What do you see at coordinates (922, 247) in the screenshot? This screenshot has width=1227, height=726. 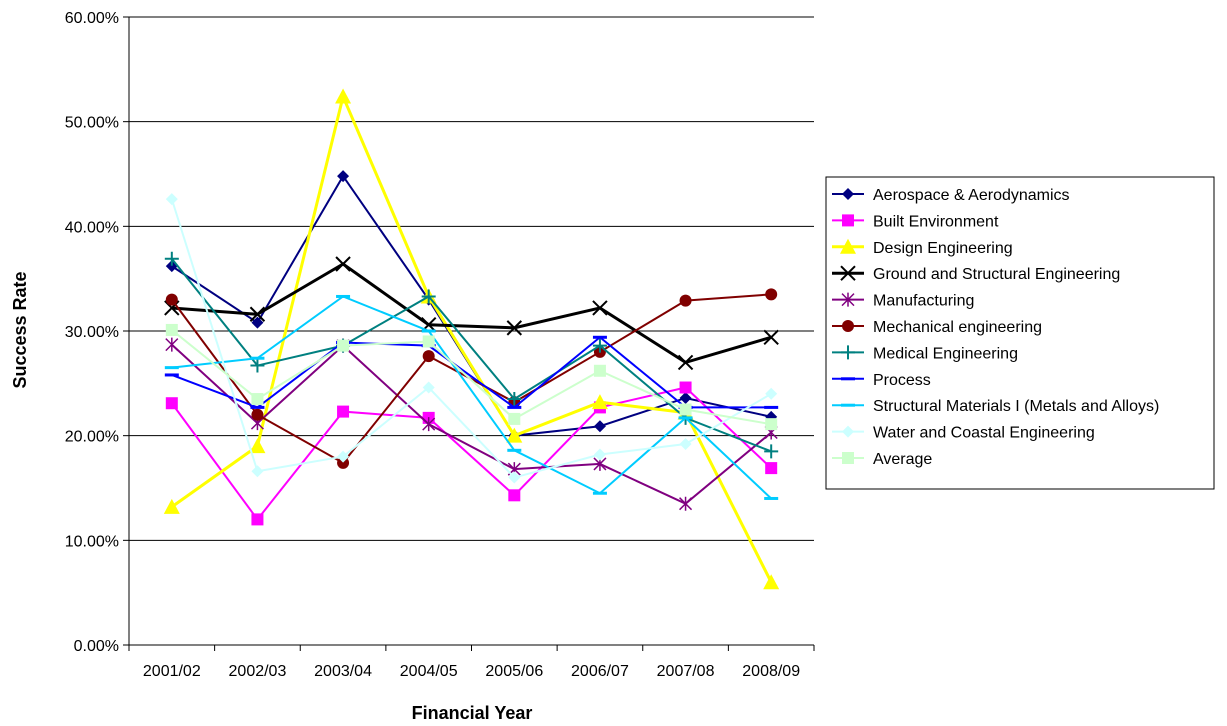 I see `legend-item: Design Engineering` at bounding box center [922, 247].